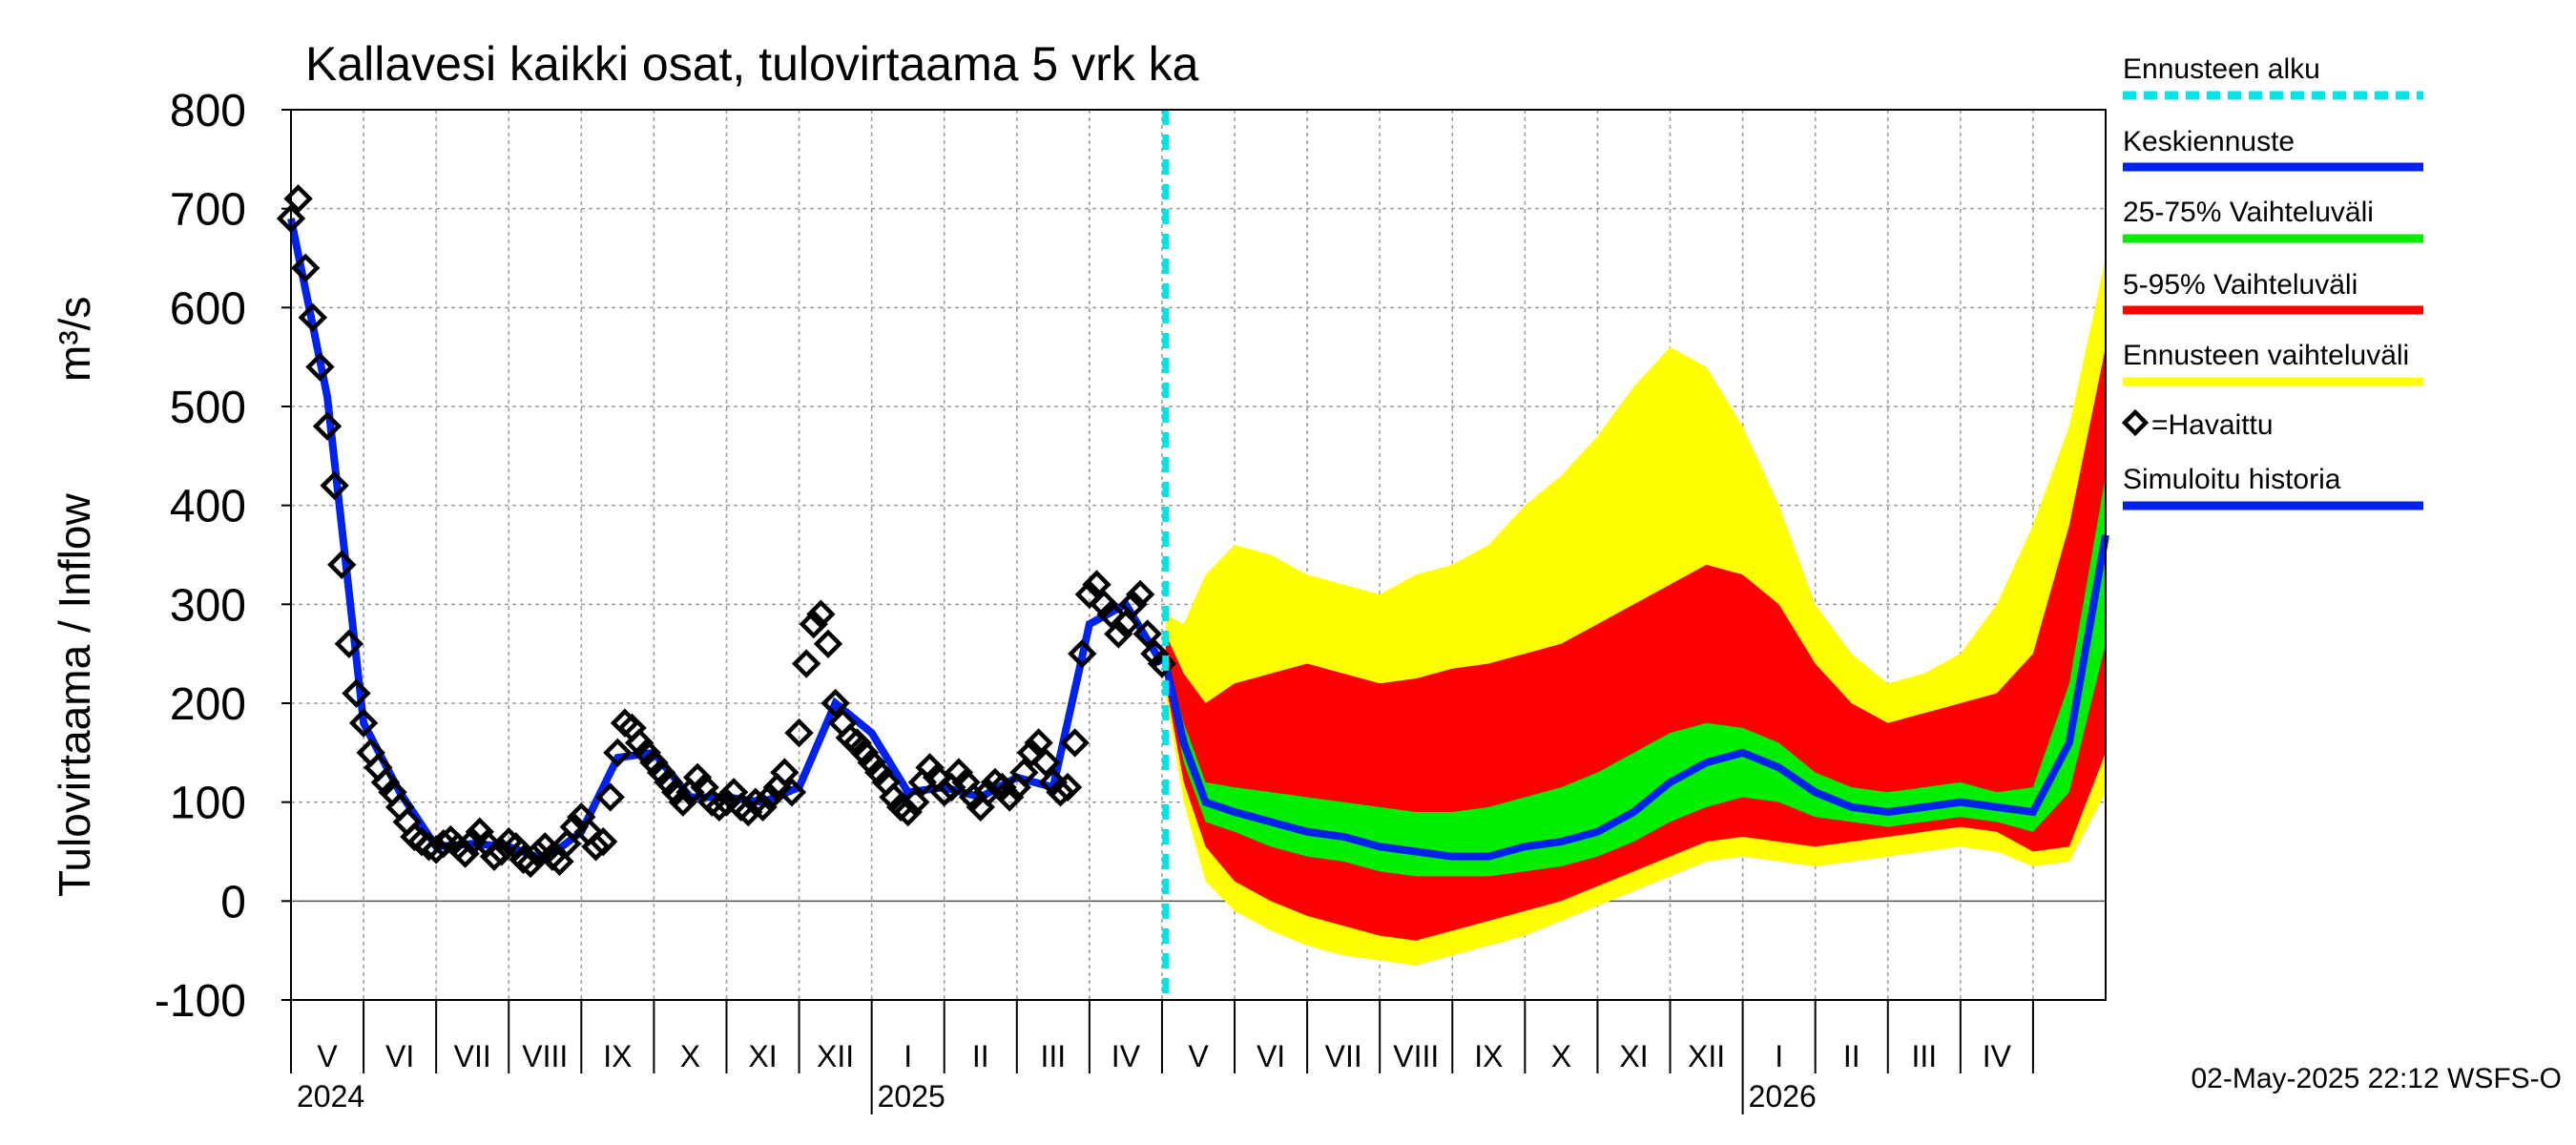  Describe the element at coordinates (1343, 1056) in the screenshot. I see `x-month-label: VII` at that location.